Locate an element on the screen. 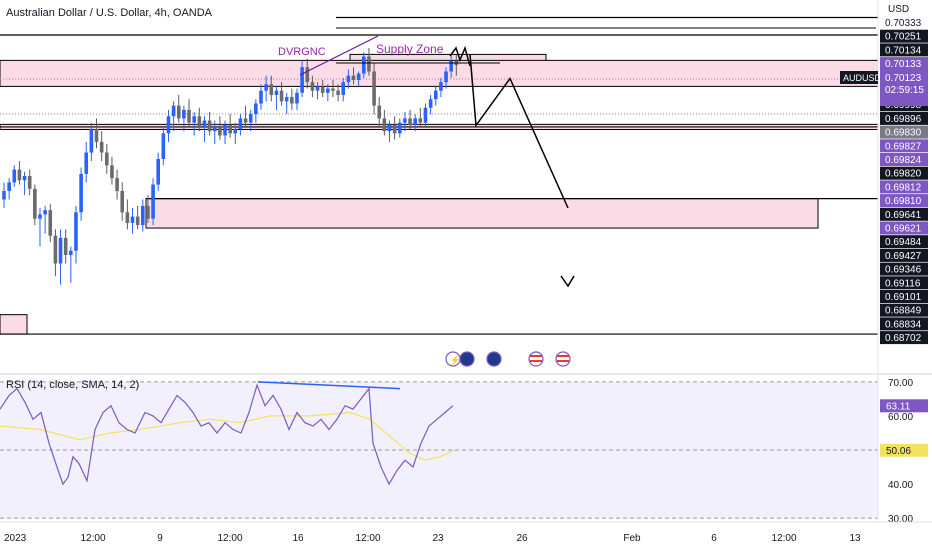  price-label: 0.70251 is located at coordinates (903, 37).